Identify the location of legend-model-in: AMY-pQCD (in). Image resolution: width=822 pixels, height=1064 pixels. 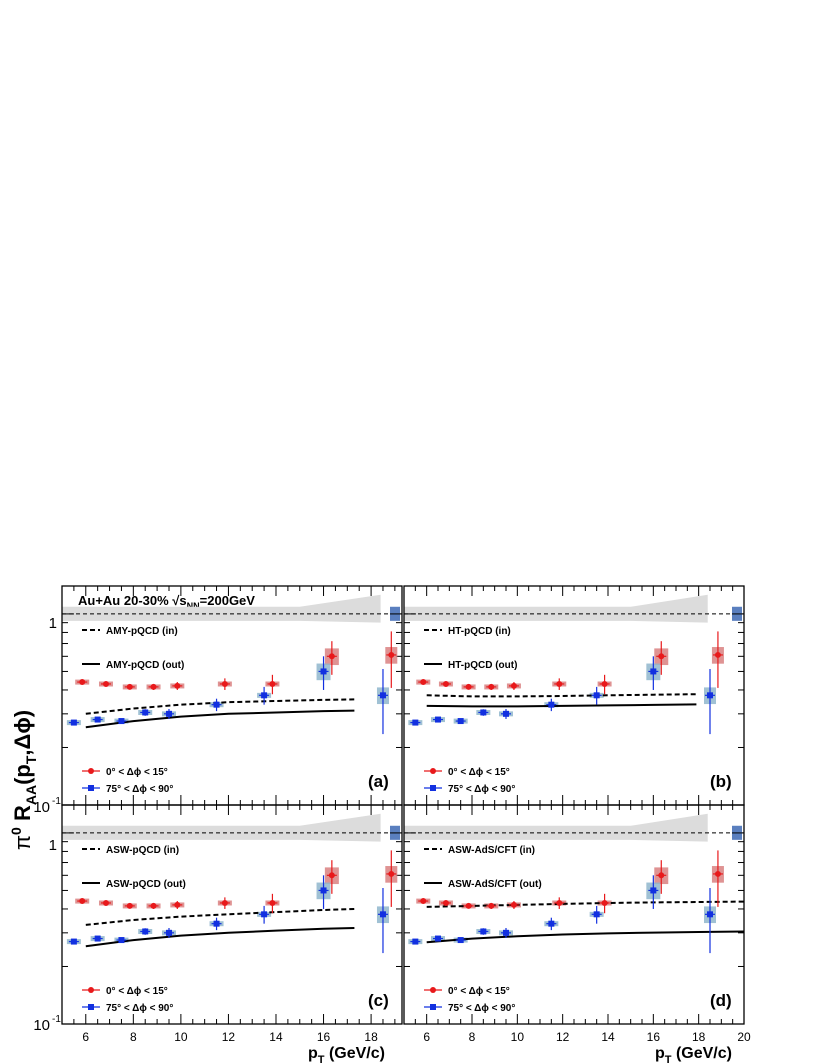
(142, 631).